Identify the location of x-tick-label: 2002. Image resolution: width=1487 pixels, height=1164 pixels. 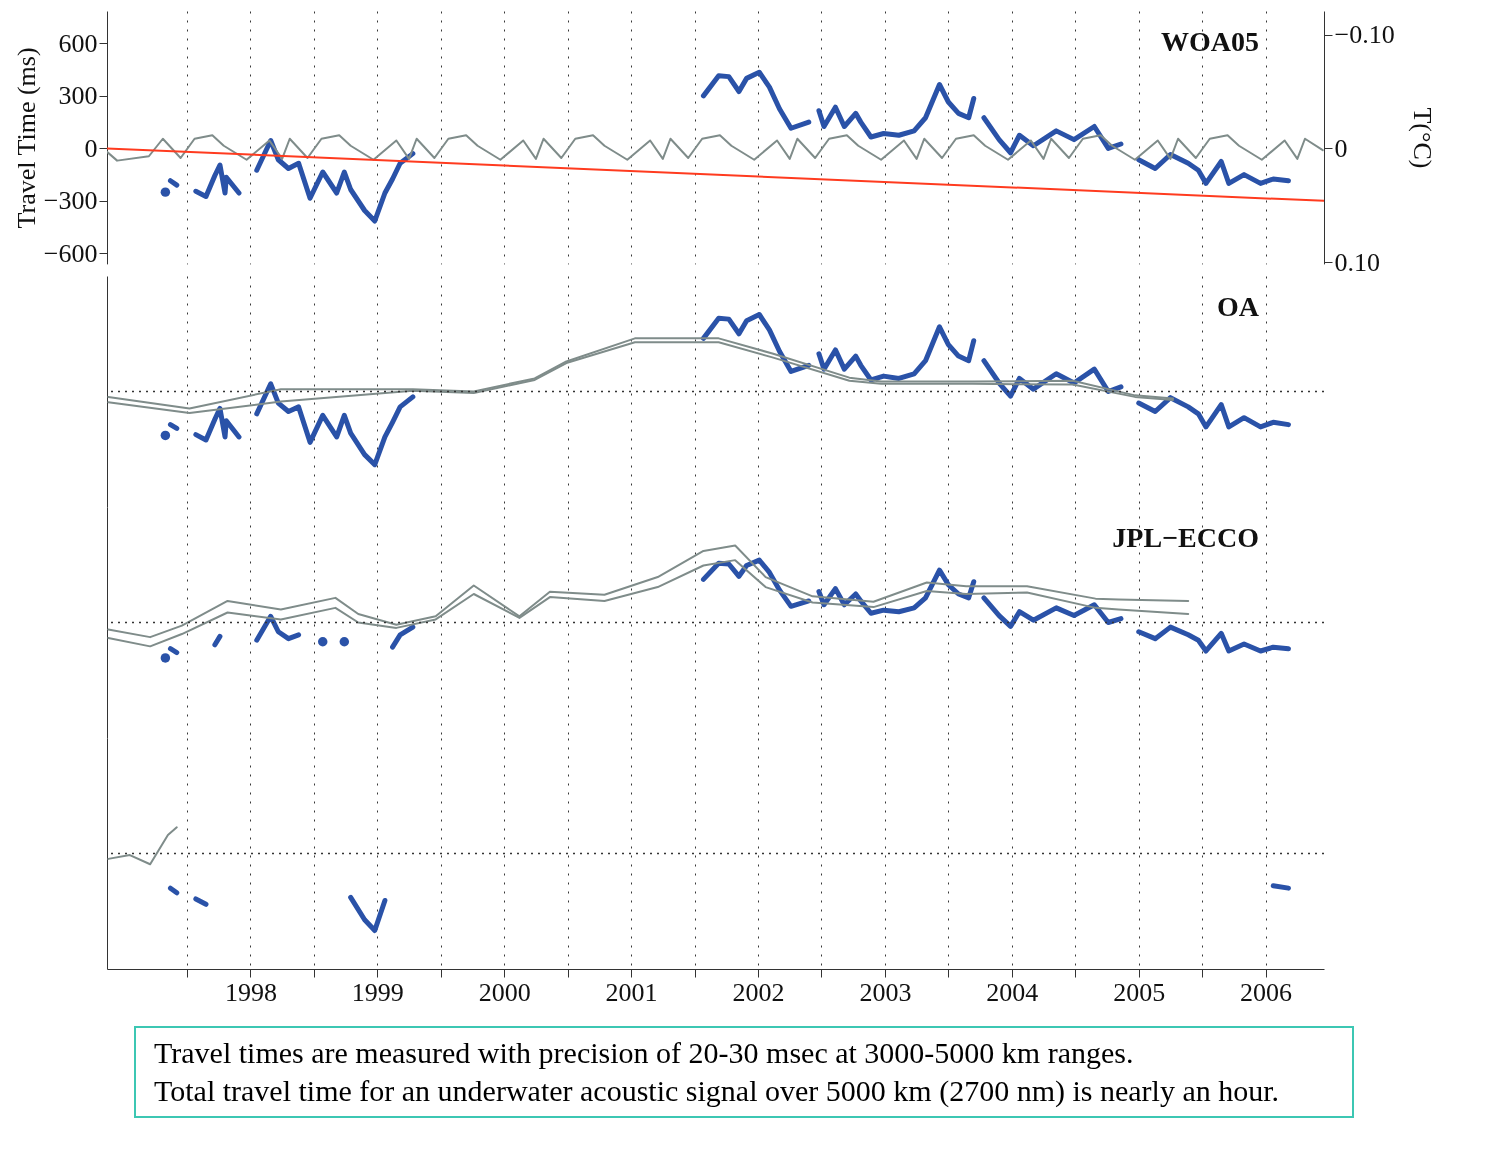
(758, 992).